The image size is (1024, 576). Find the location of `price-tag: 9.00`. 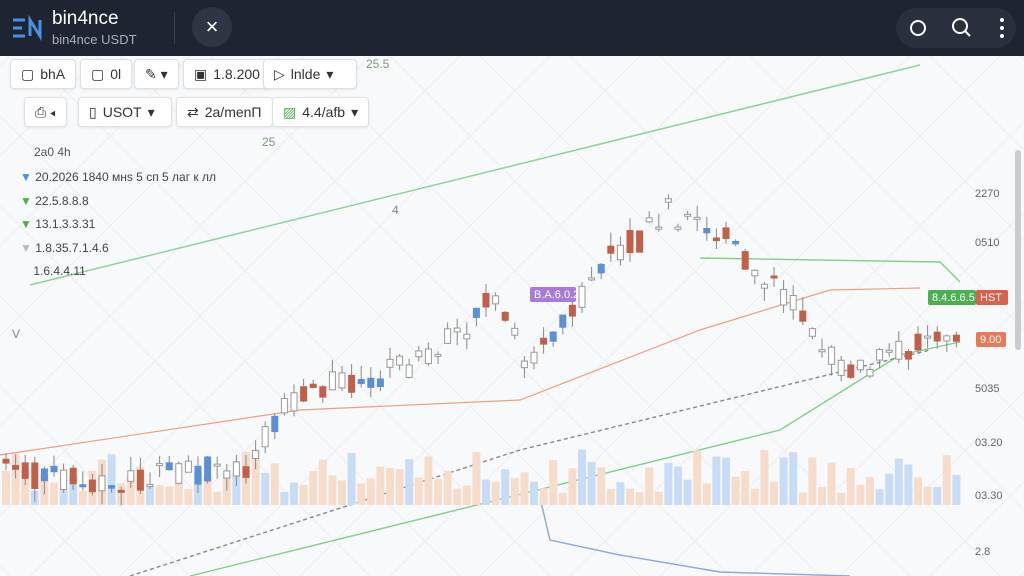

price-tag: 9.00 is located at coordinates (990, 340).